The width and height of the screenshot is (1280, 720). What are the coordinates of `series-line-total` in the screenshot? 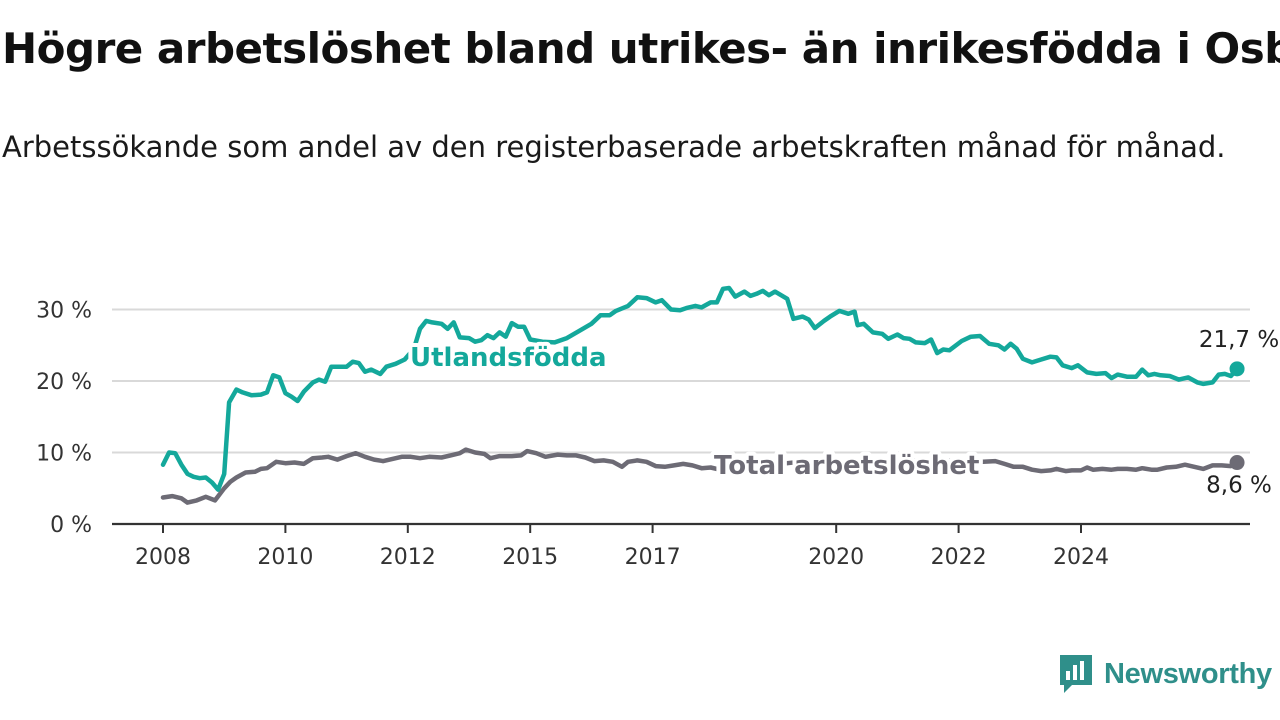 It's located at (700, 476).